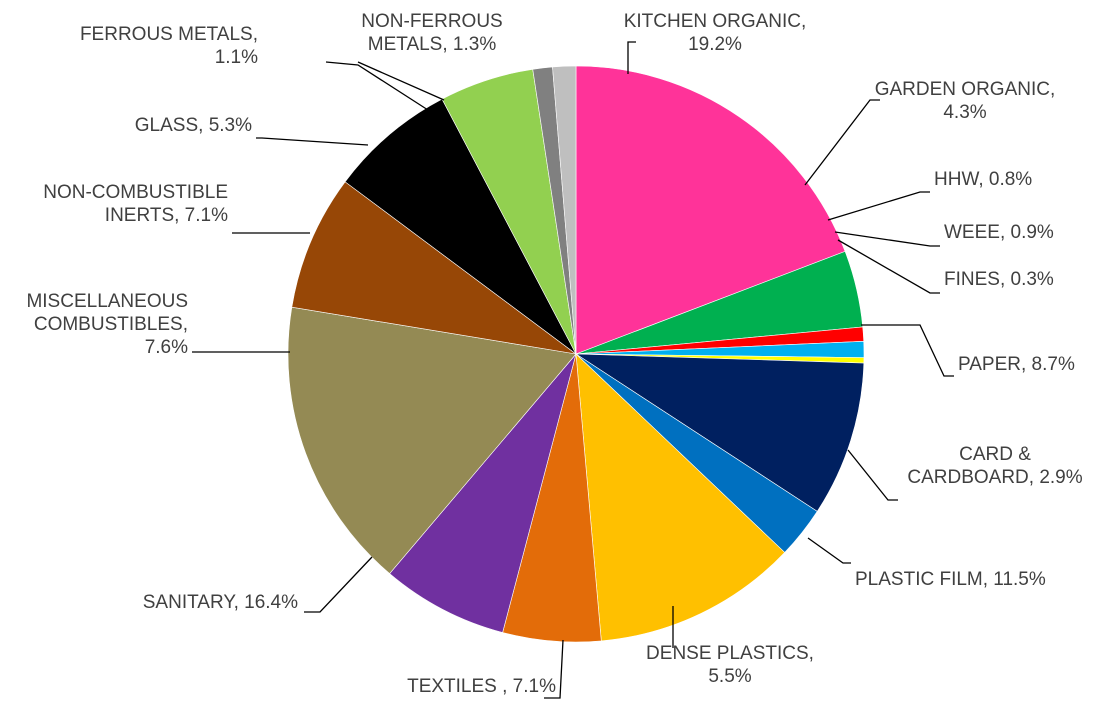 This screenshot has width=1118, height=720. What do you see at coordinates (994, 466) in the screenshot?
I see `slice-label-card-cardboard: CARD & CARDBOARD, 2.9%` at bounding box center [994, 466].